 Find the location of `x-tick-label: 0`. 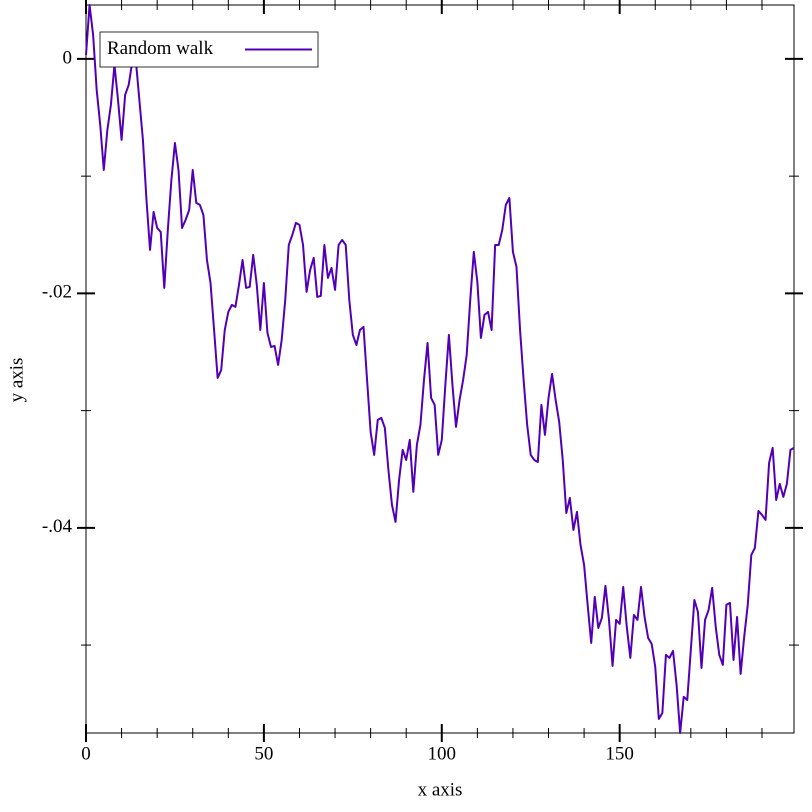

x-tick-label: 0 is located at coordinates (86, 753).